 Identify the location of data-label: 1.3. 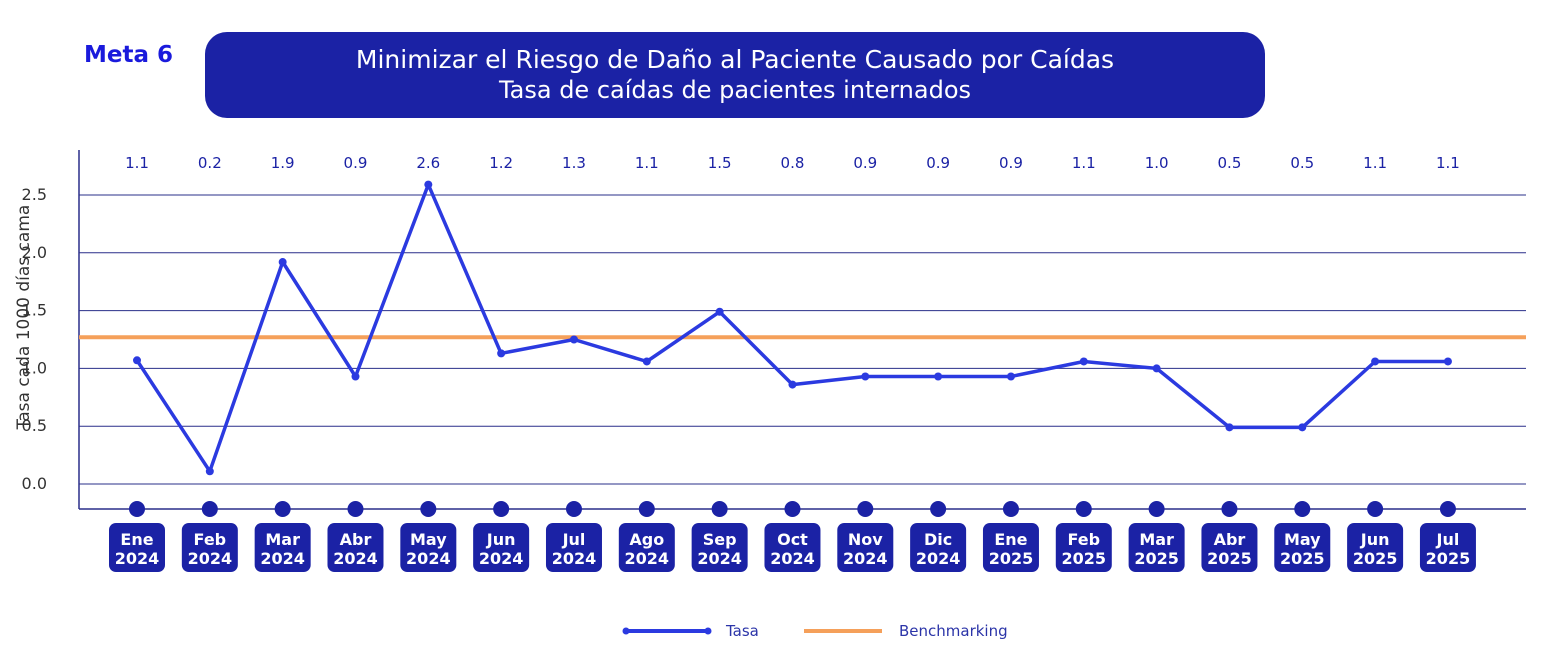
(574, 163).